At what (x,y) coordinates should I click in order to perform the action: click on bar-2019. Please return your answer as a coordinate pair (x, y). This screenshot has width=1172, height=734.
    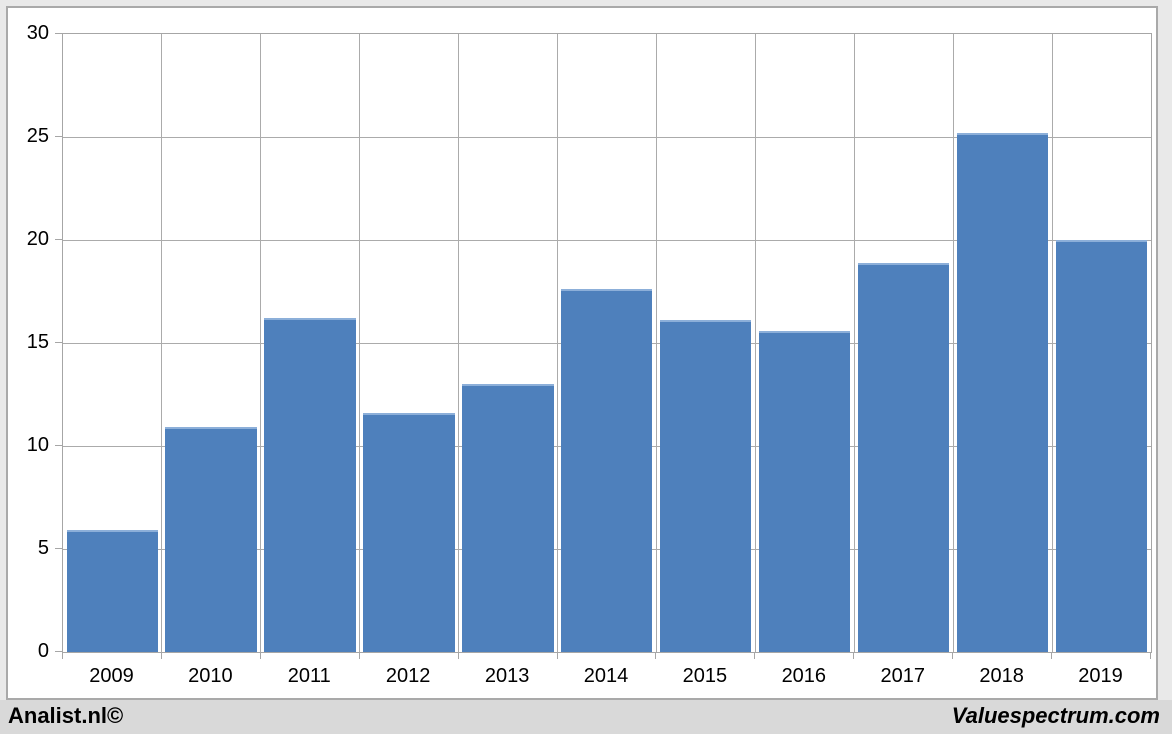
    Looking at the image, I should click on (1101, 446).